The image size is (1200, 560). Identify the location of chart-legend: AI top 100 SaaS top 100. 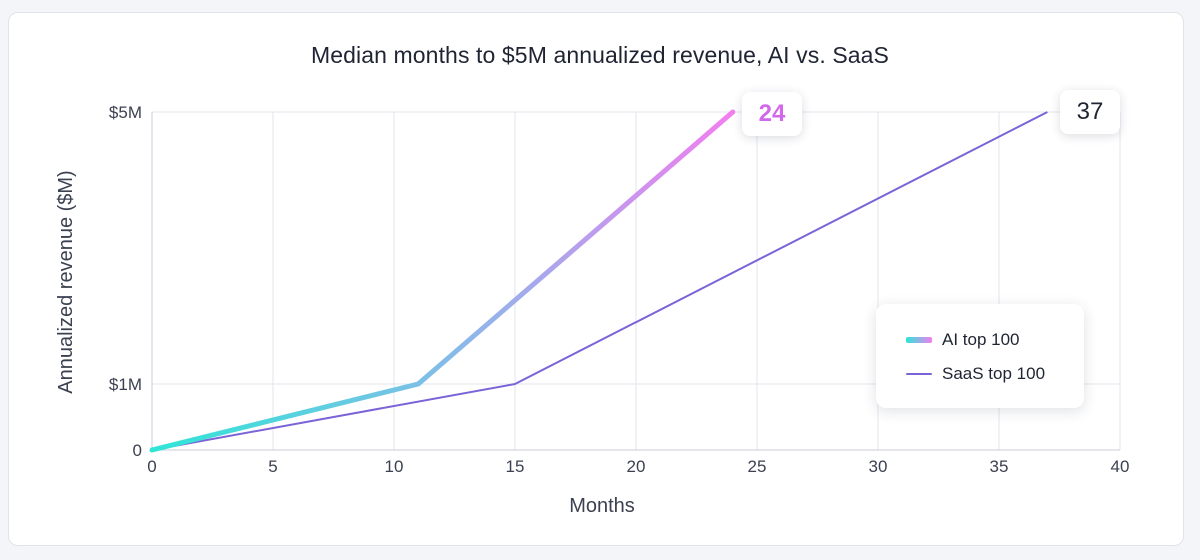
(980, 356).